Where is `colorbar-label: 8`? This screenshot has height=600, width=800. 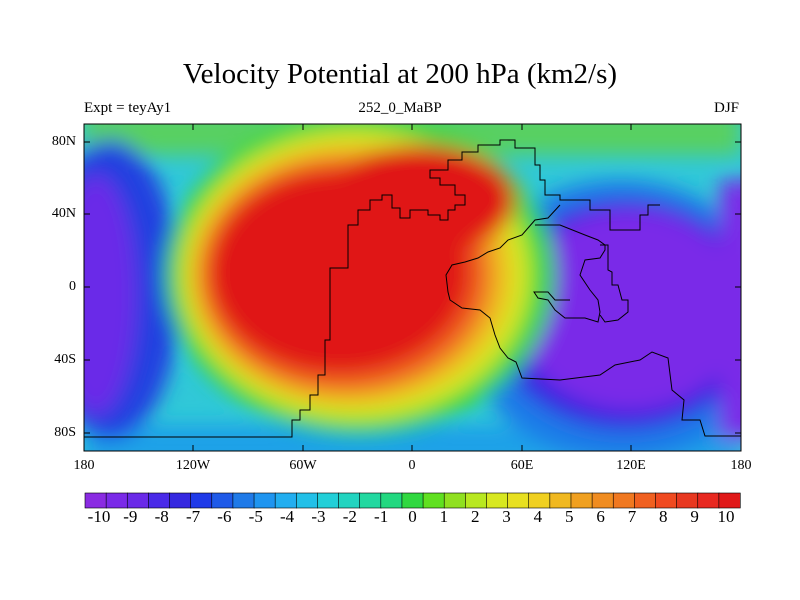
colorbar-label: 8 is located at coordinates (663, 516).